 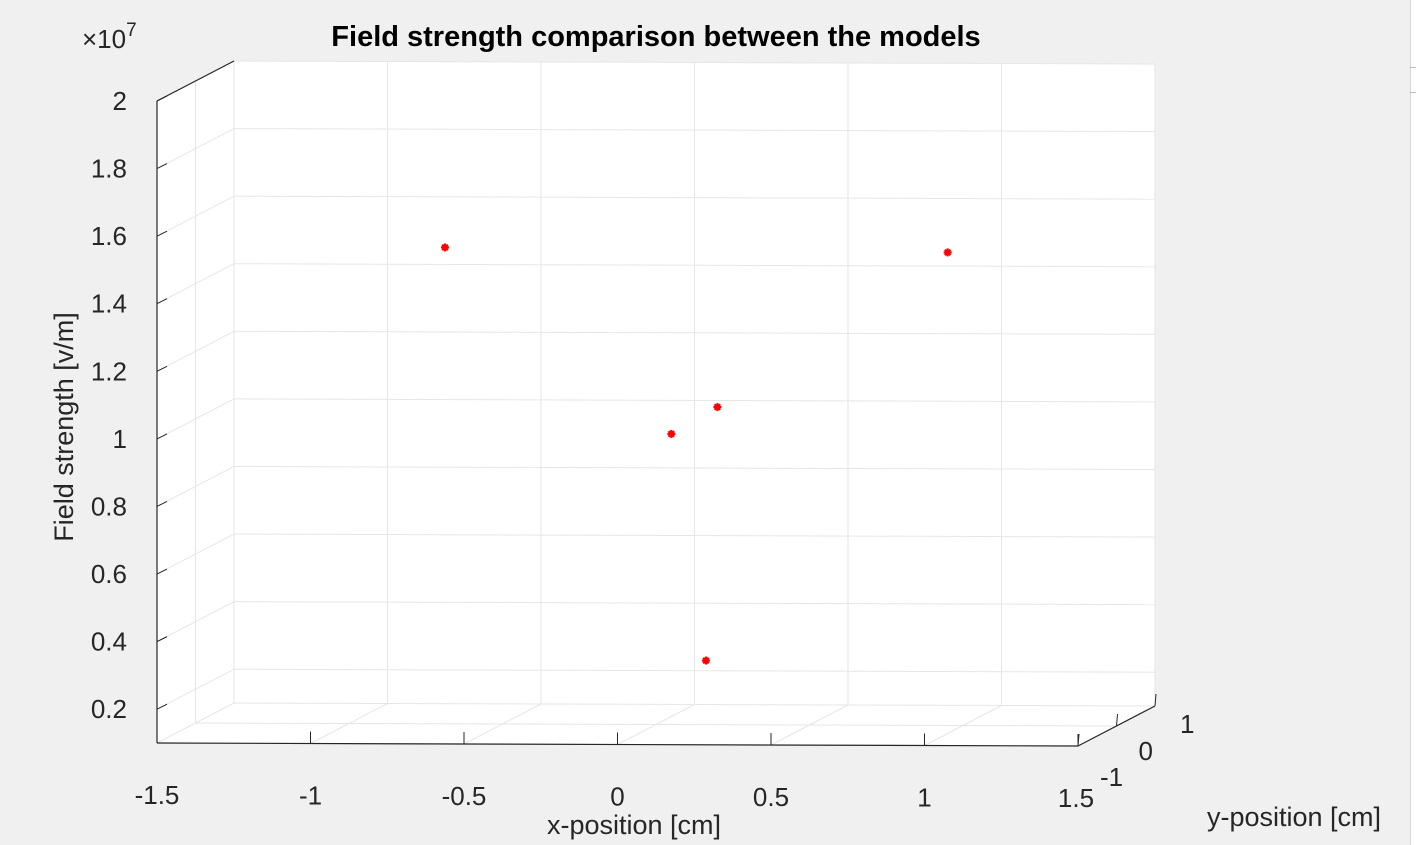 I want to click on z-tick-label: 1.2, so click(x=109, y=371).